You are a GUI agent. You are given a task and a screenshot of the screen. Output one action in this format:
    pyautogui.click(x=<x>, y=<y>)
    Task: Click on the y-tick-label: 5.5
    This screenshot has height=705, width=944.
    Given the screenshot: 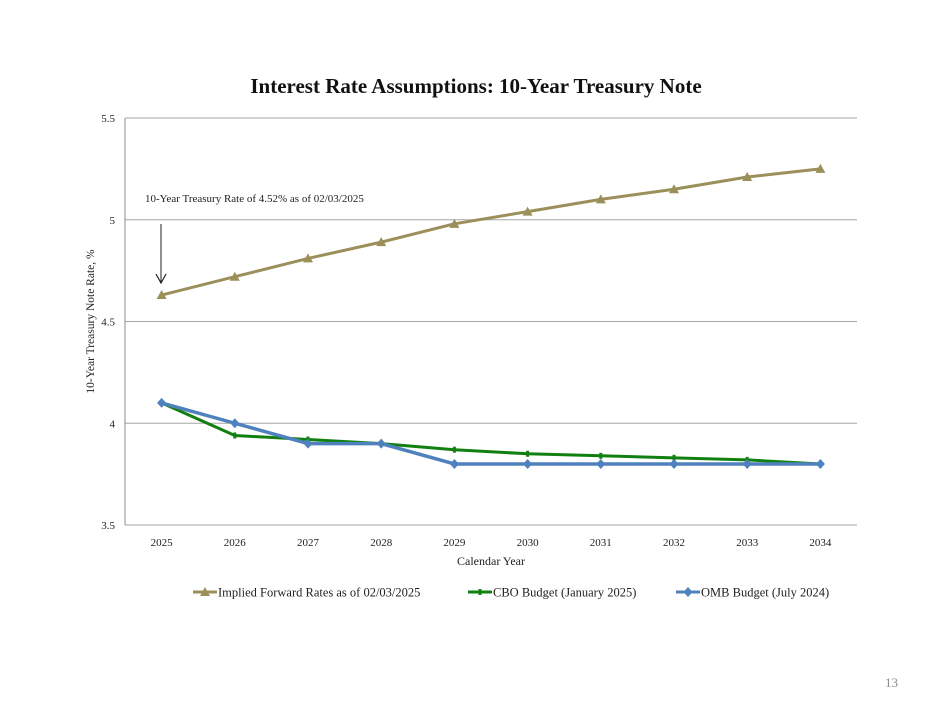 What is the action you would take?
    pyautogui.click(x=108, y=119)
    